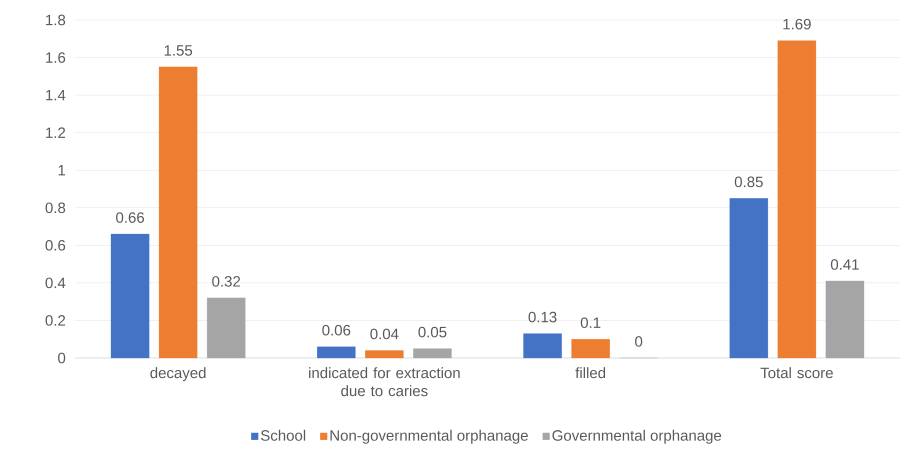 The width and height of the screenshot is (908, 457). What do you see at coordinates (384, 334) in the screenshot?
I see `data-label: 0.04` at bounding box center [384, 334].